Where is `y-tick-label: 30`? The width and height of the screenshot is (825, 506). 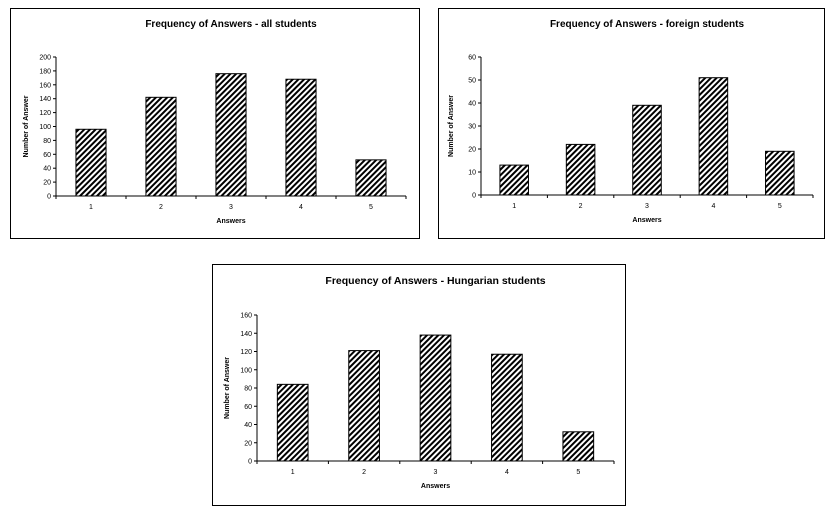
y-tick-label: 30 is located at coordinates (472, 127).